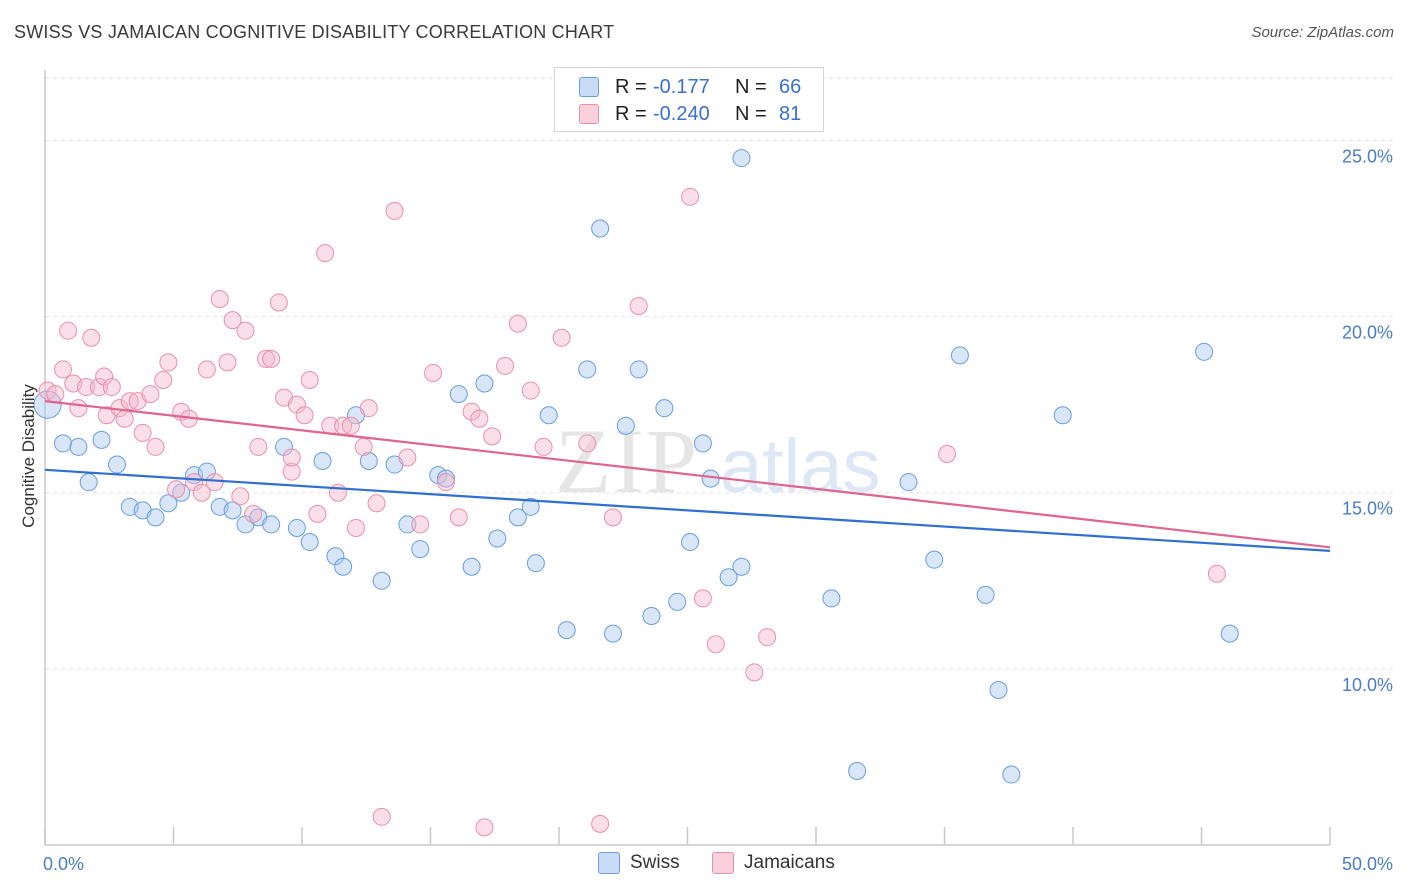 The height and width of the screenshot is (892, 1406). I want to click on source-label: Source: ZipAtlas.com, so click(1322, 32).